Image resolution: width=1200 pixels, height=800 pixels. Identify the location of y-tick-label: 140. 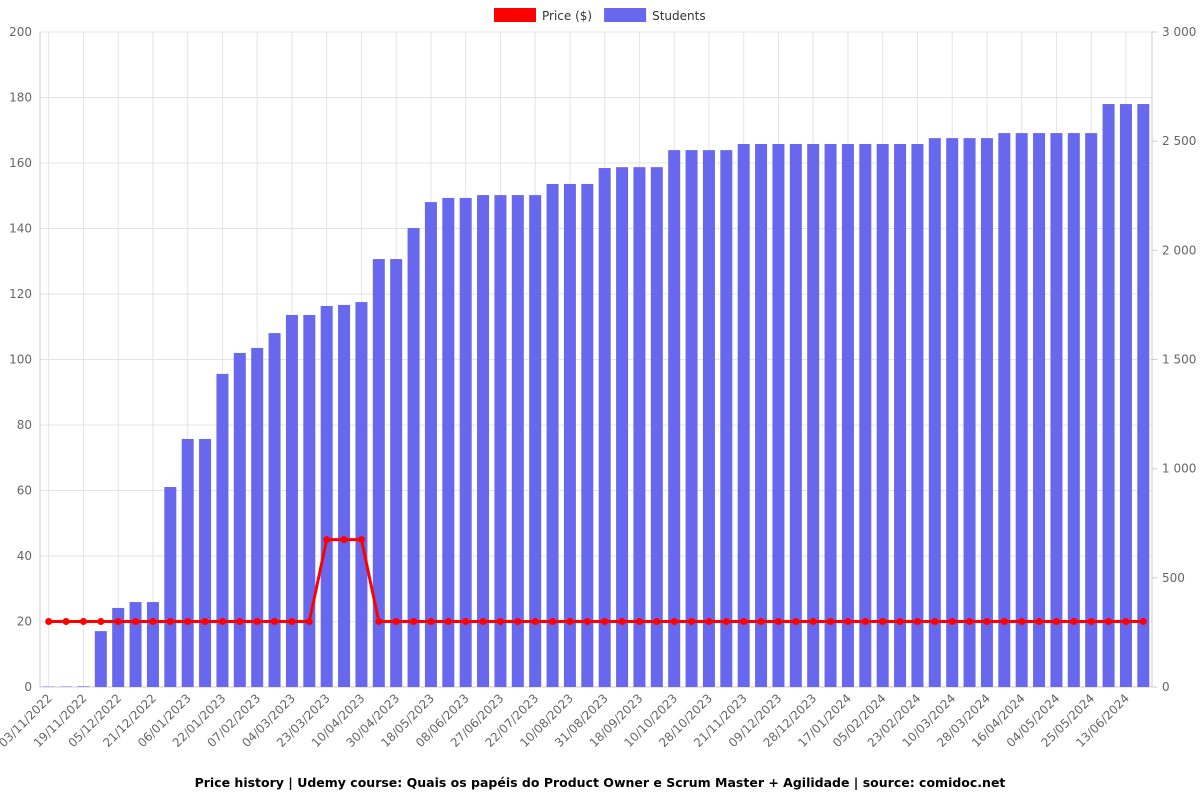
(20, 229).